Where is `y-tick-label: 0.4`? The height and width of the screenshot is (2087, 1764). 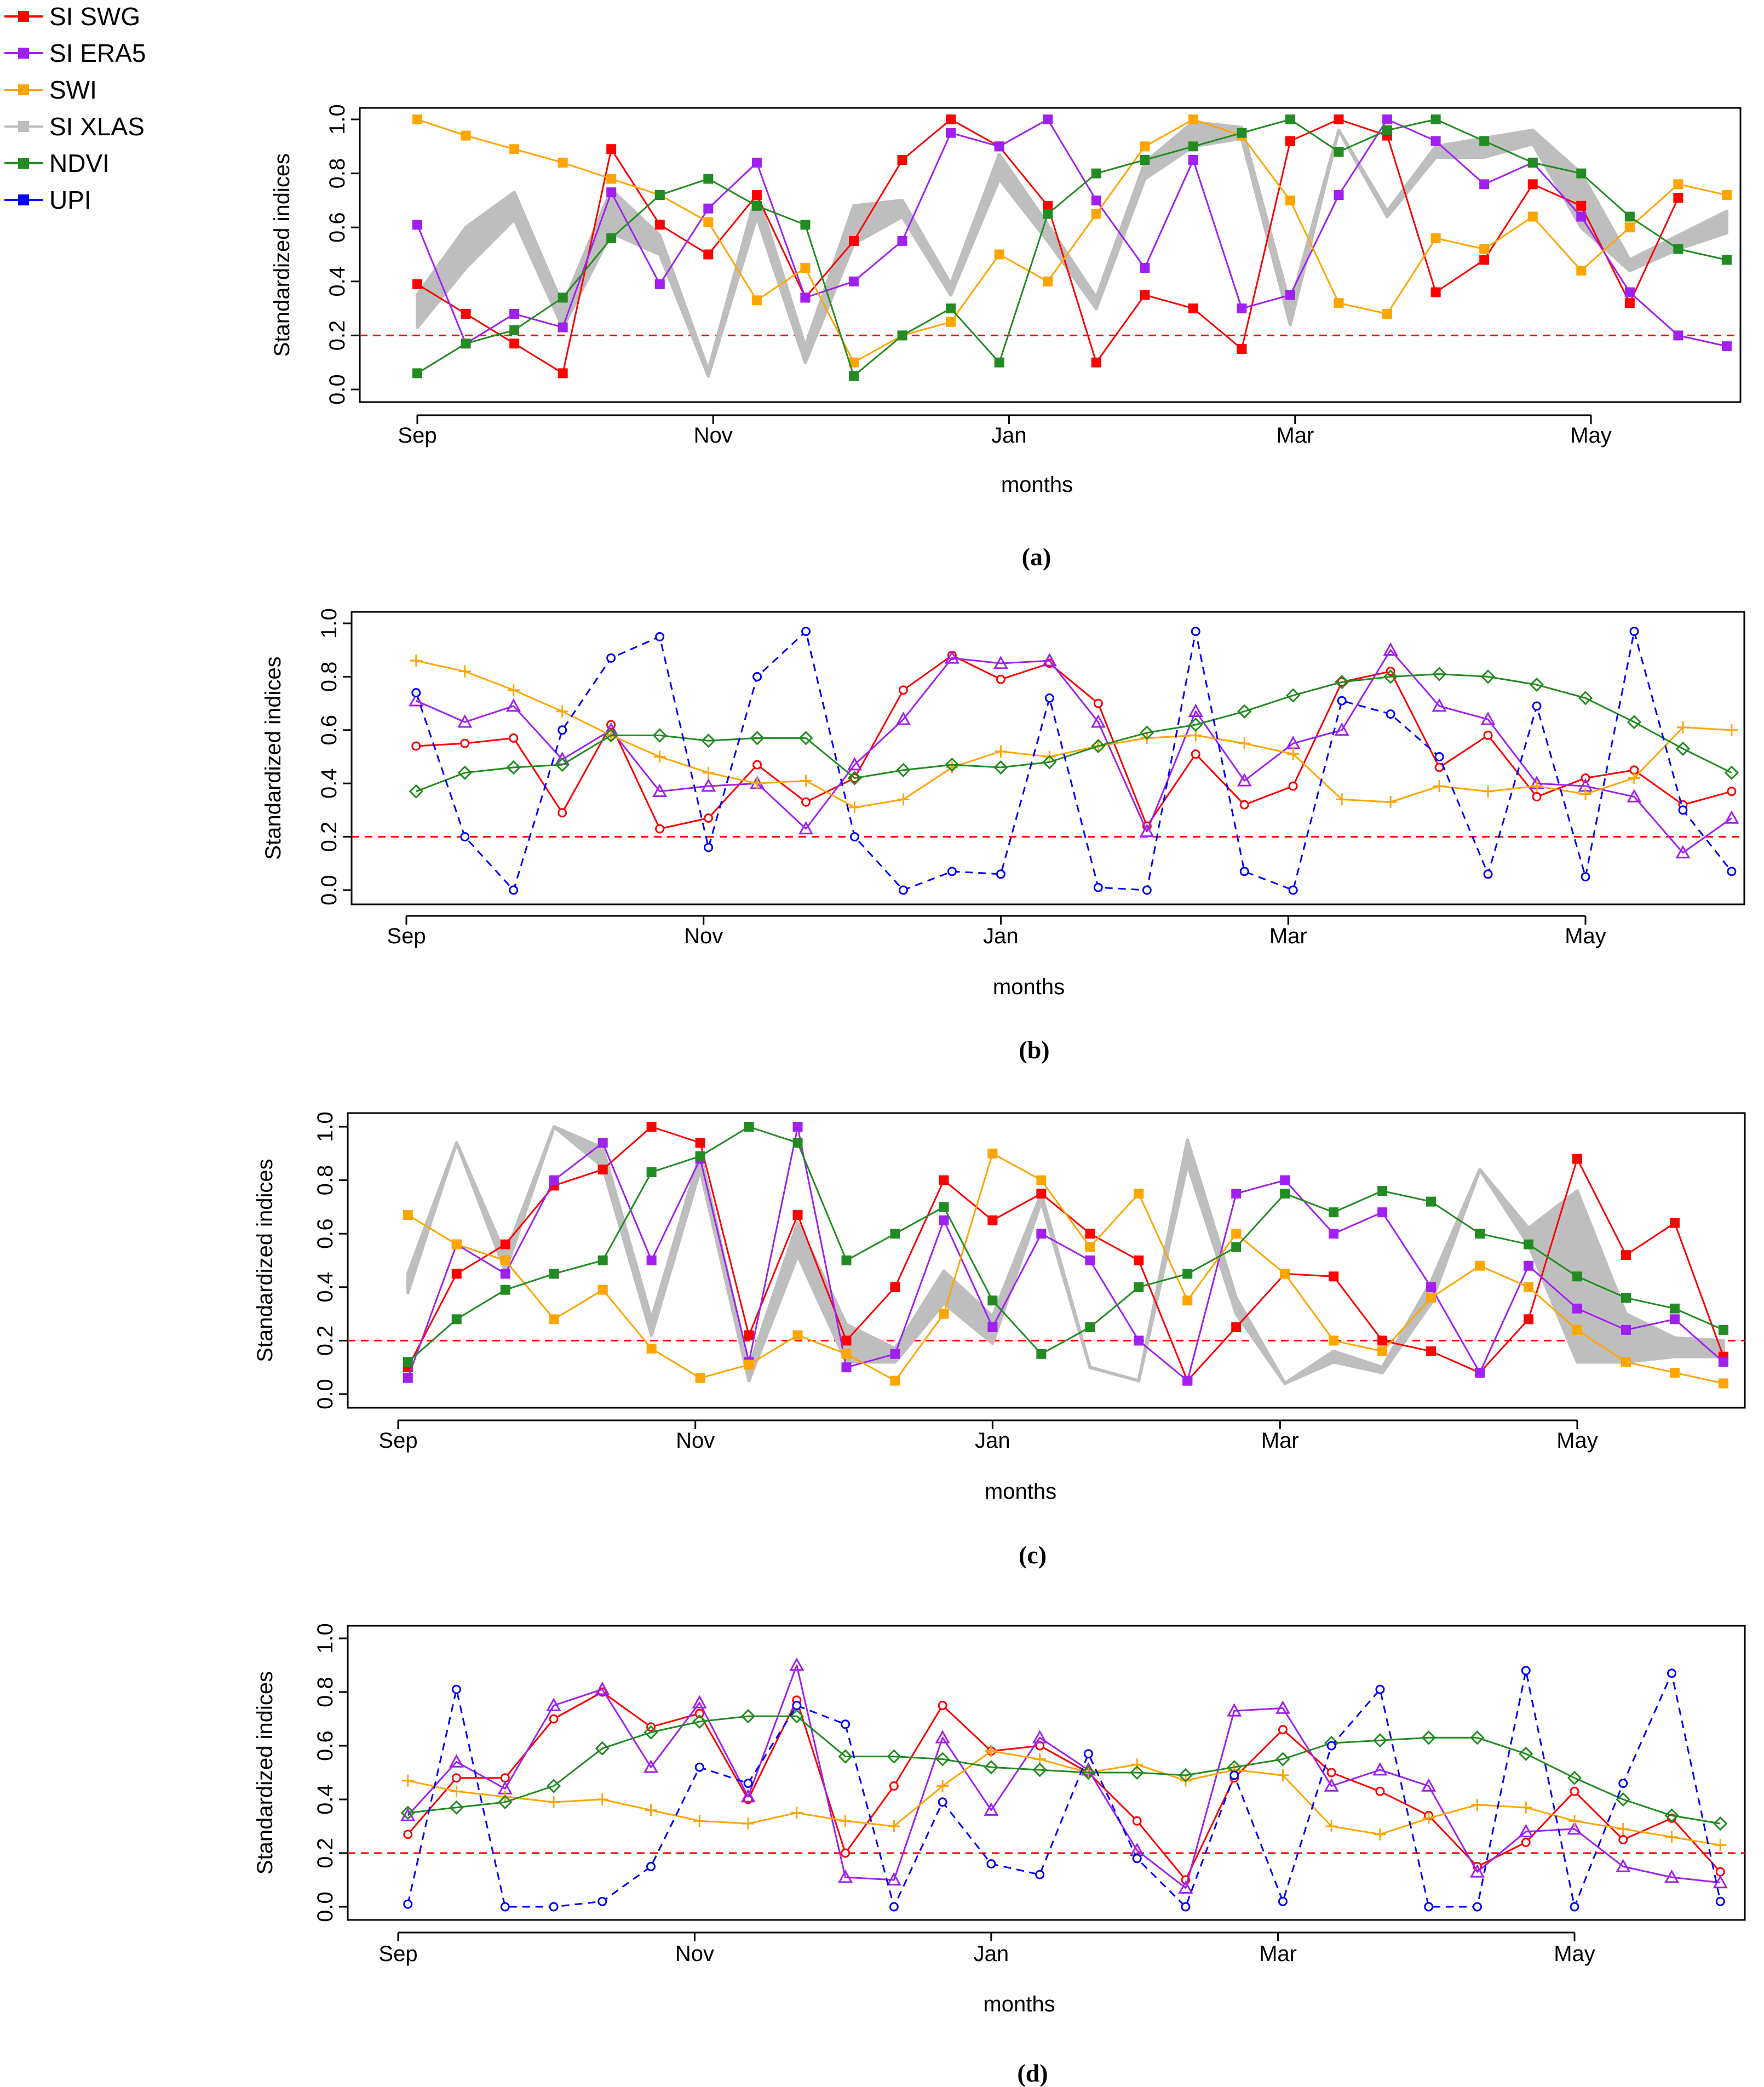 y-tick-label: 0.4 is located at coordinates (325, 1799).